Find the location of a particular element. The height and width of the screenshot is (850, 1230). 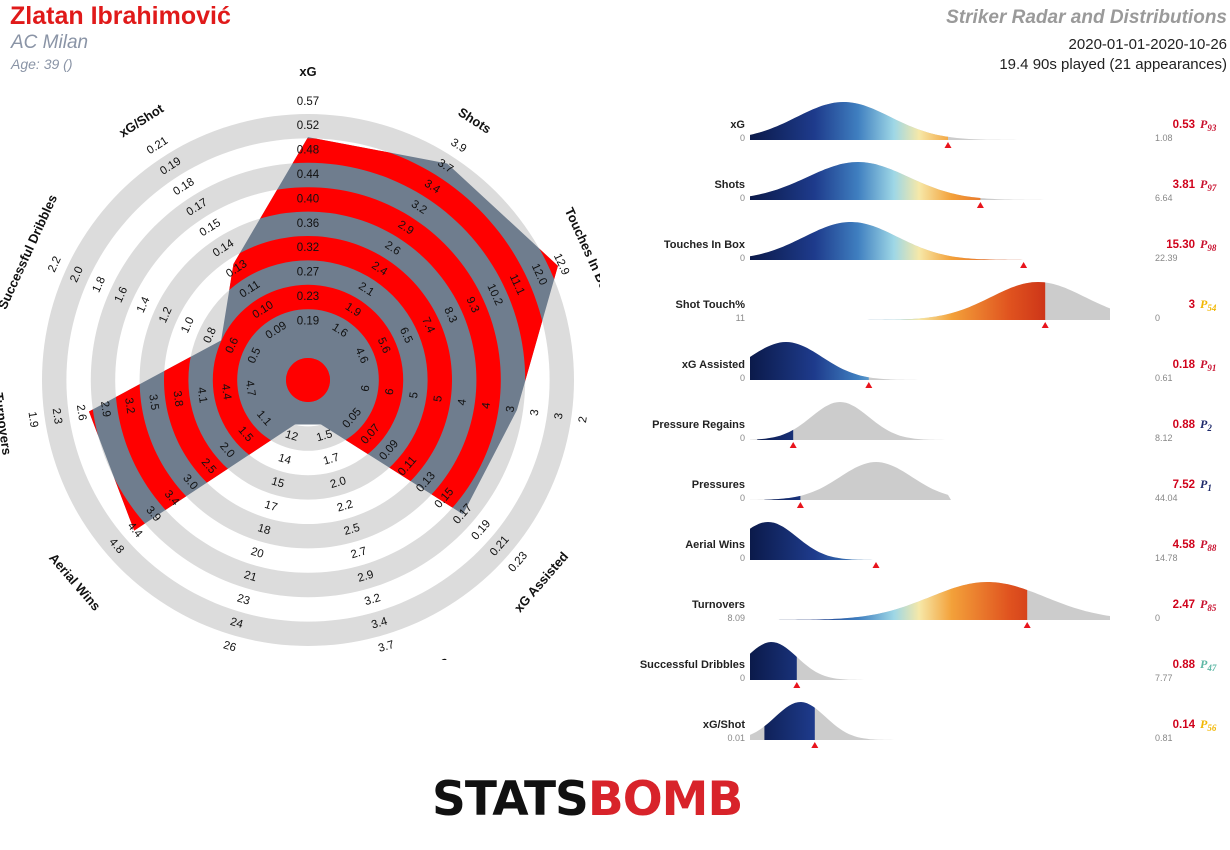

percentile-label: P93 is located at coordinates (1208, 125).